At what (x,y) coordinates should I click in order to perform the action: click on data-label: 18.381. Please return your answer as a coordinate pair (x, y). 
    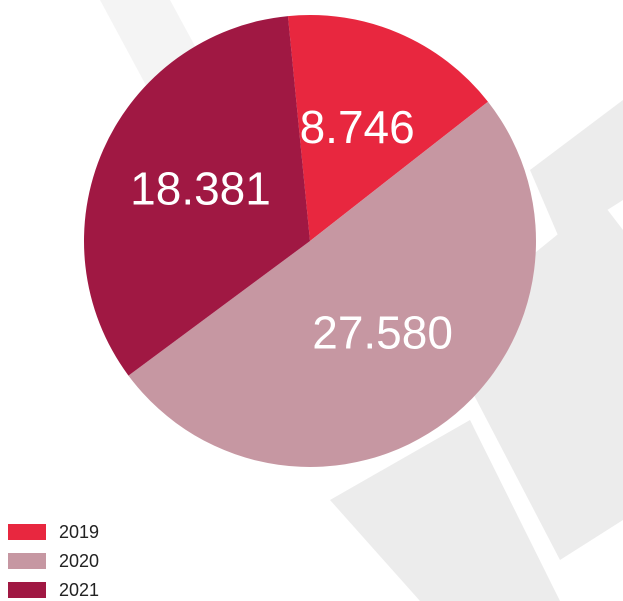
    Looking at the image, I should click on (200, 189).